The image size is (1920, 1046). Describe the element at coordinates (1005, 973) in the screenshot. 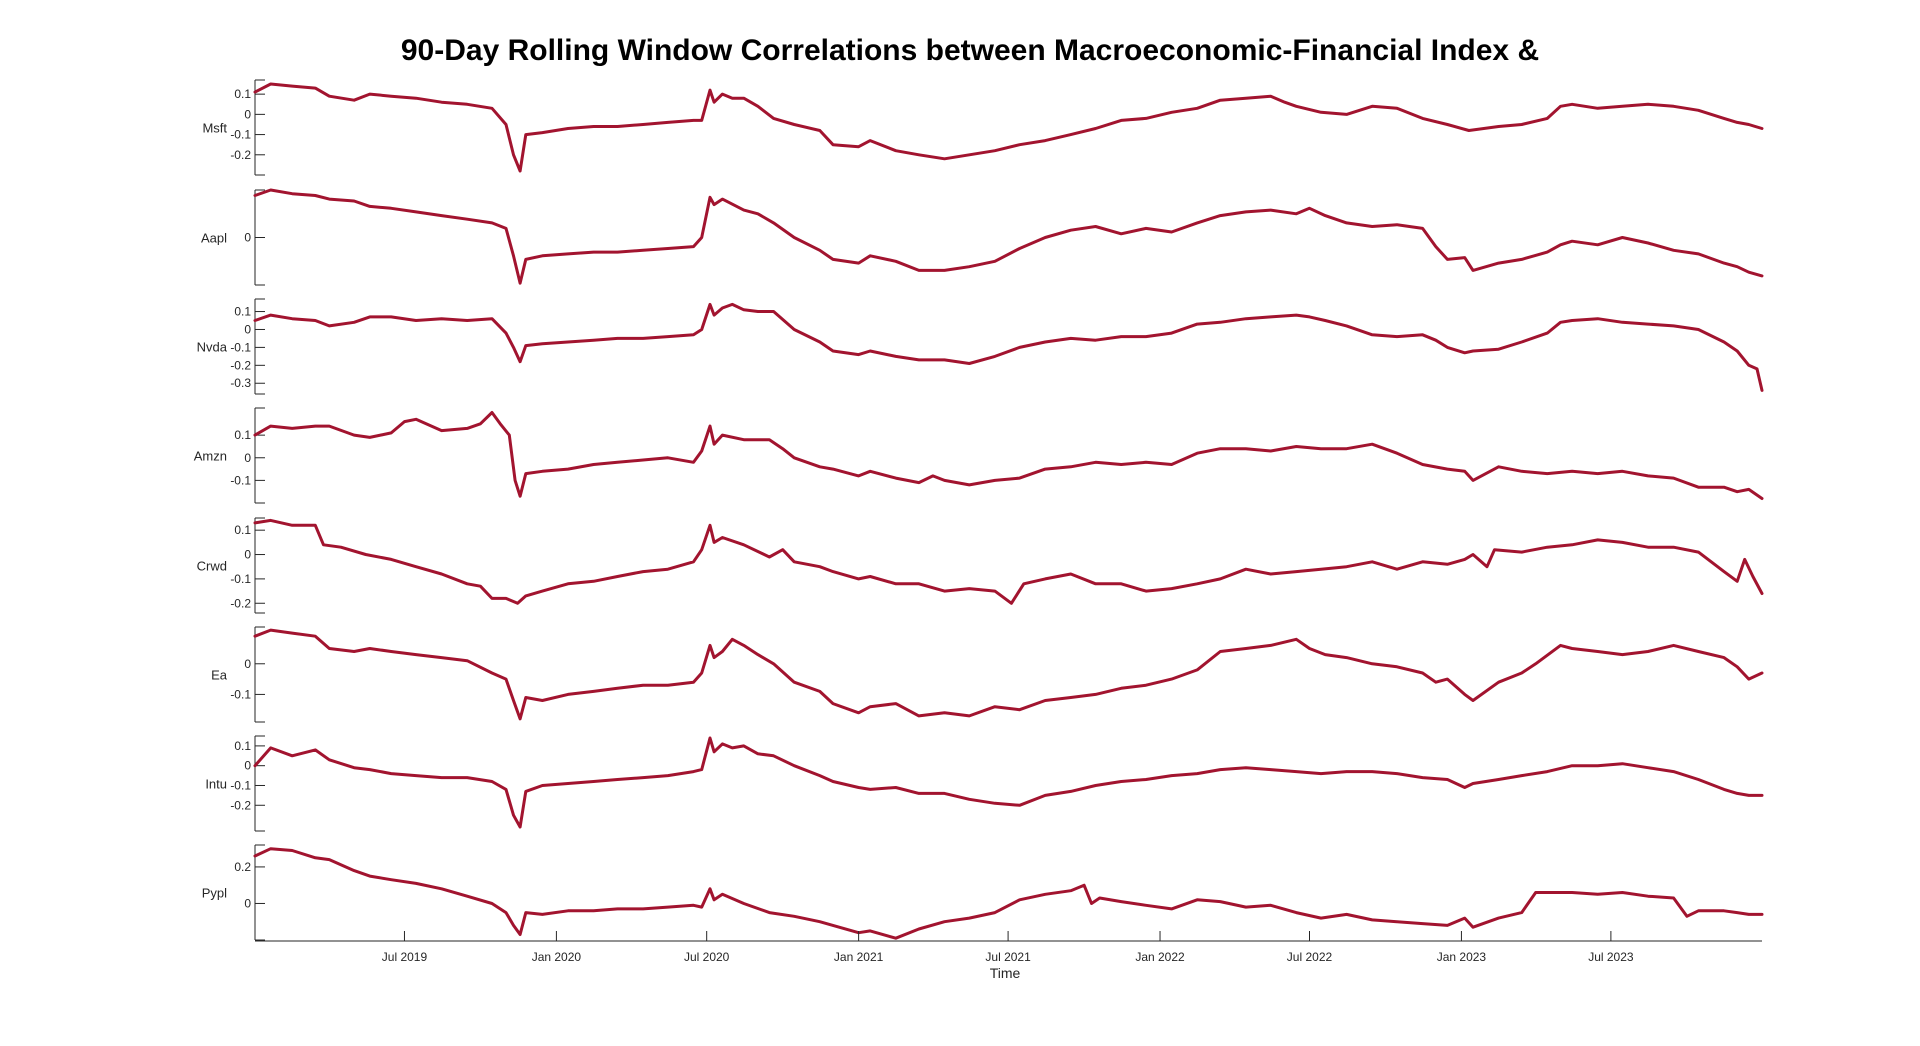

I see `x-axis-label: Time` at that location.